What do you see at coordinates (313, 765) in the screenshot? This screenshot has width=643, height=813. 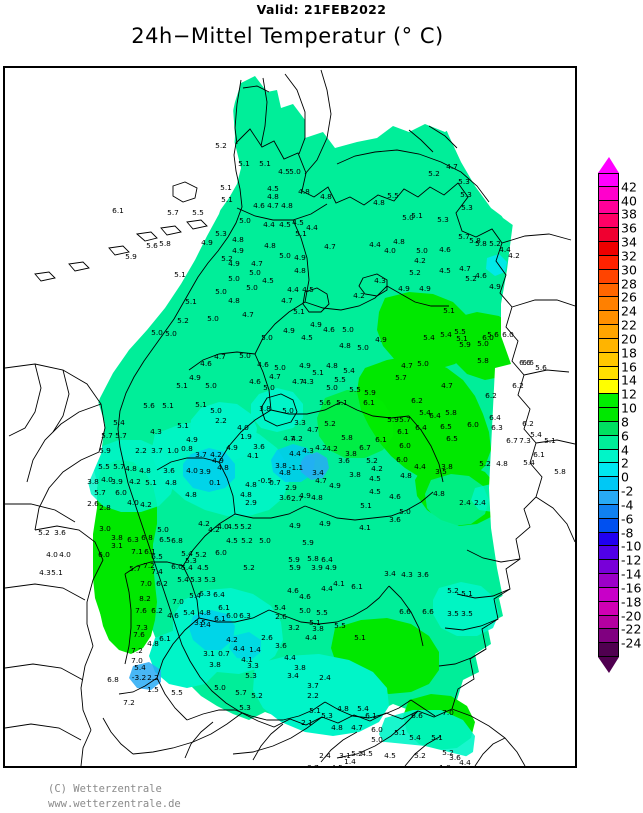 I see `station-value: 3.7` at bounding box center [313, 765].